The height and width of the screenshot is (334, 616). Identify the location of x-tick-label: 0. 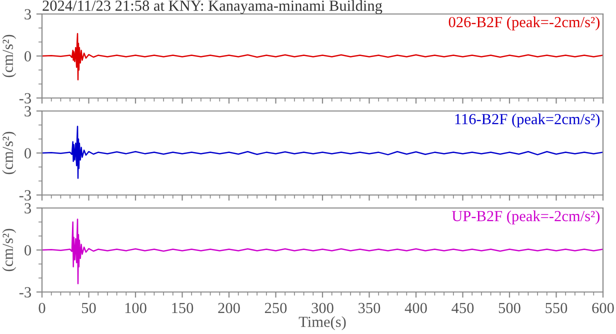
(42, 308).